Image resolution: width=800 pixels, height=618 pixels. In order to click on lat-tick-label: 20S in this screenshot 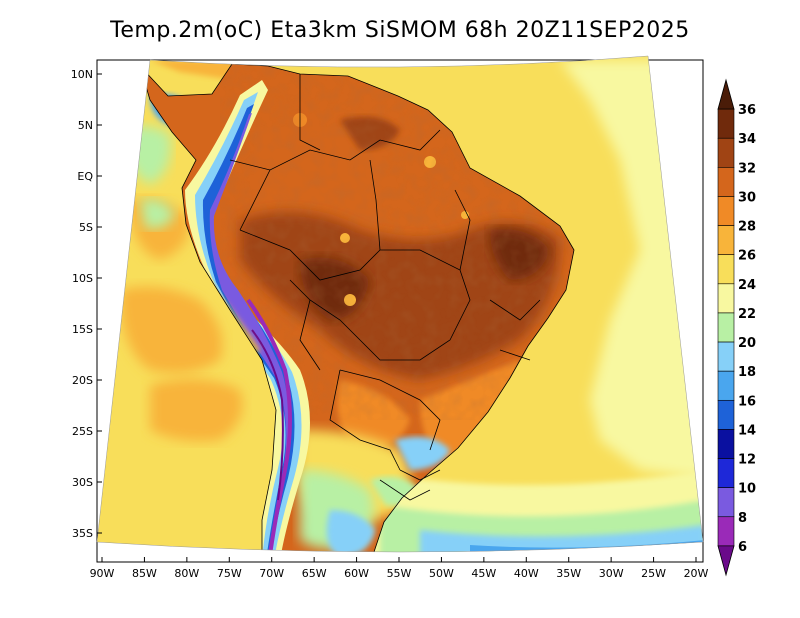, I will do `click(82, 380)`.